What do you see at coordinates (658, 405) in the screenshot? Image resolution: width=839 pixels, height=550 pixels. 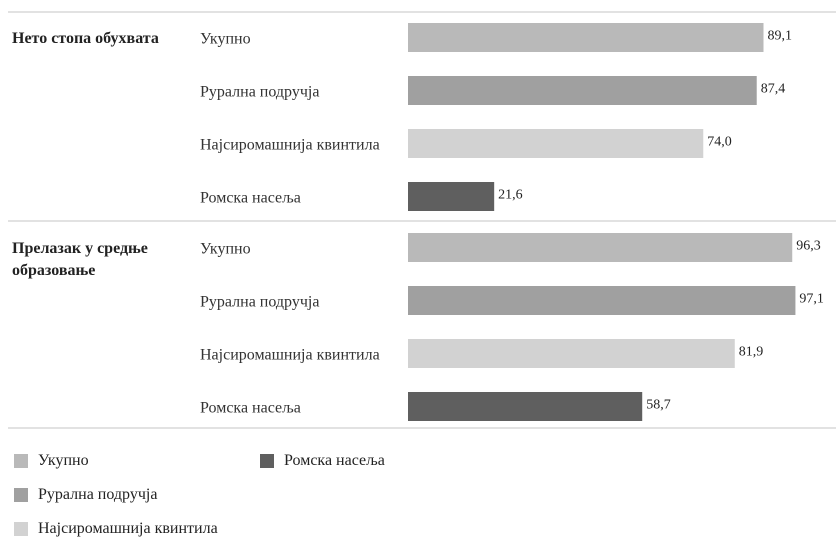 I see `value-label: 58,7` at bounding box center [658, 405].